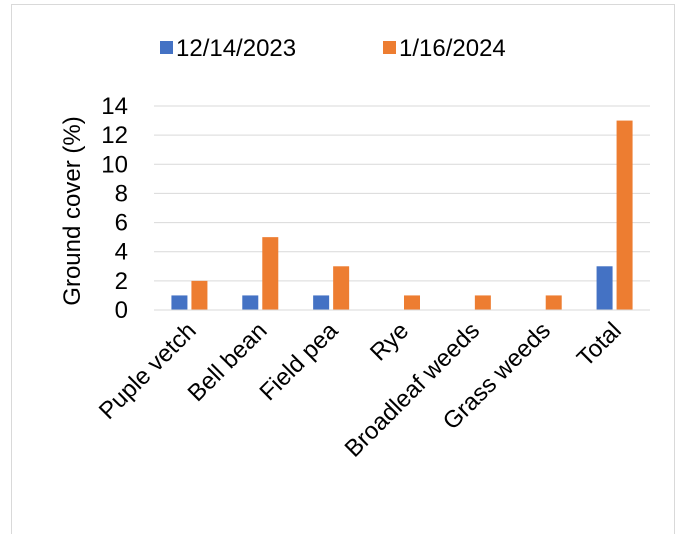 The image size is (681, 534). Describe the element at coordinates (121, 193) in the screenshot. I see `y-tick-label: 8` at that location.